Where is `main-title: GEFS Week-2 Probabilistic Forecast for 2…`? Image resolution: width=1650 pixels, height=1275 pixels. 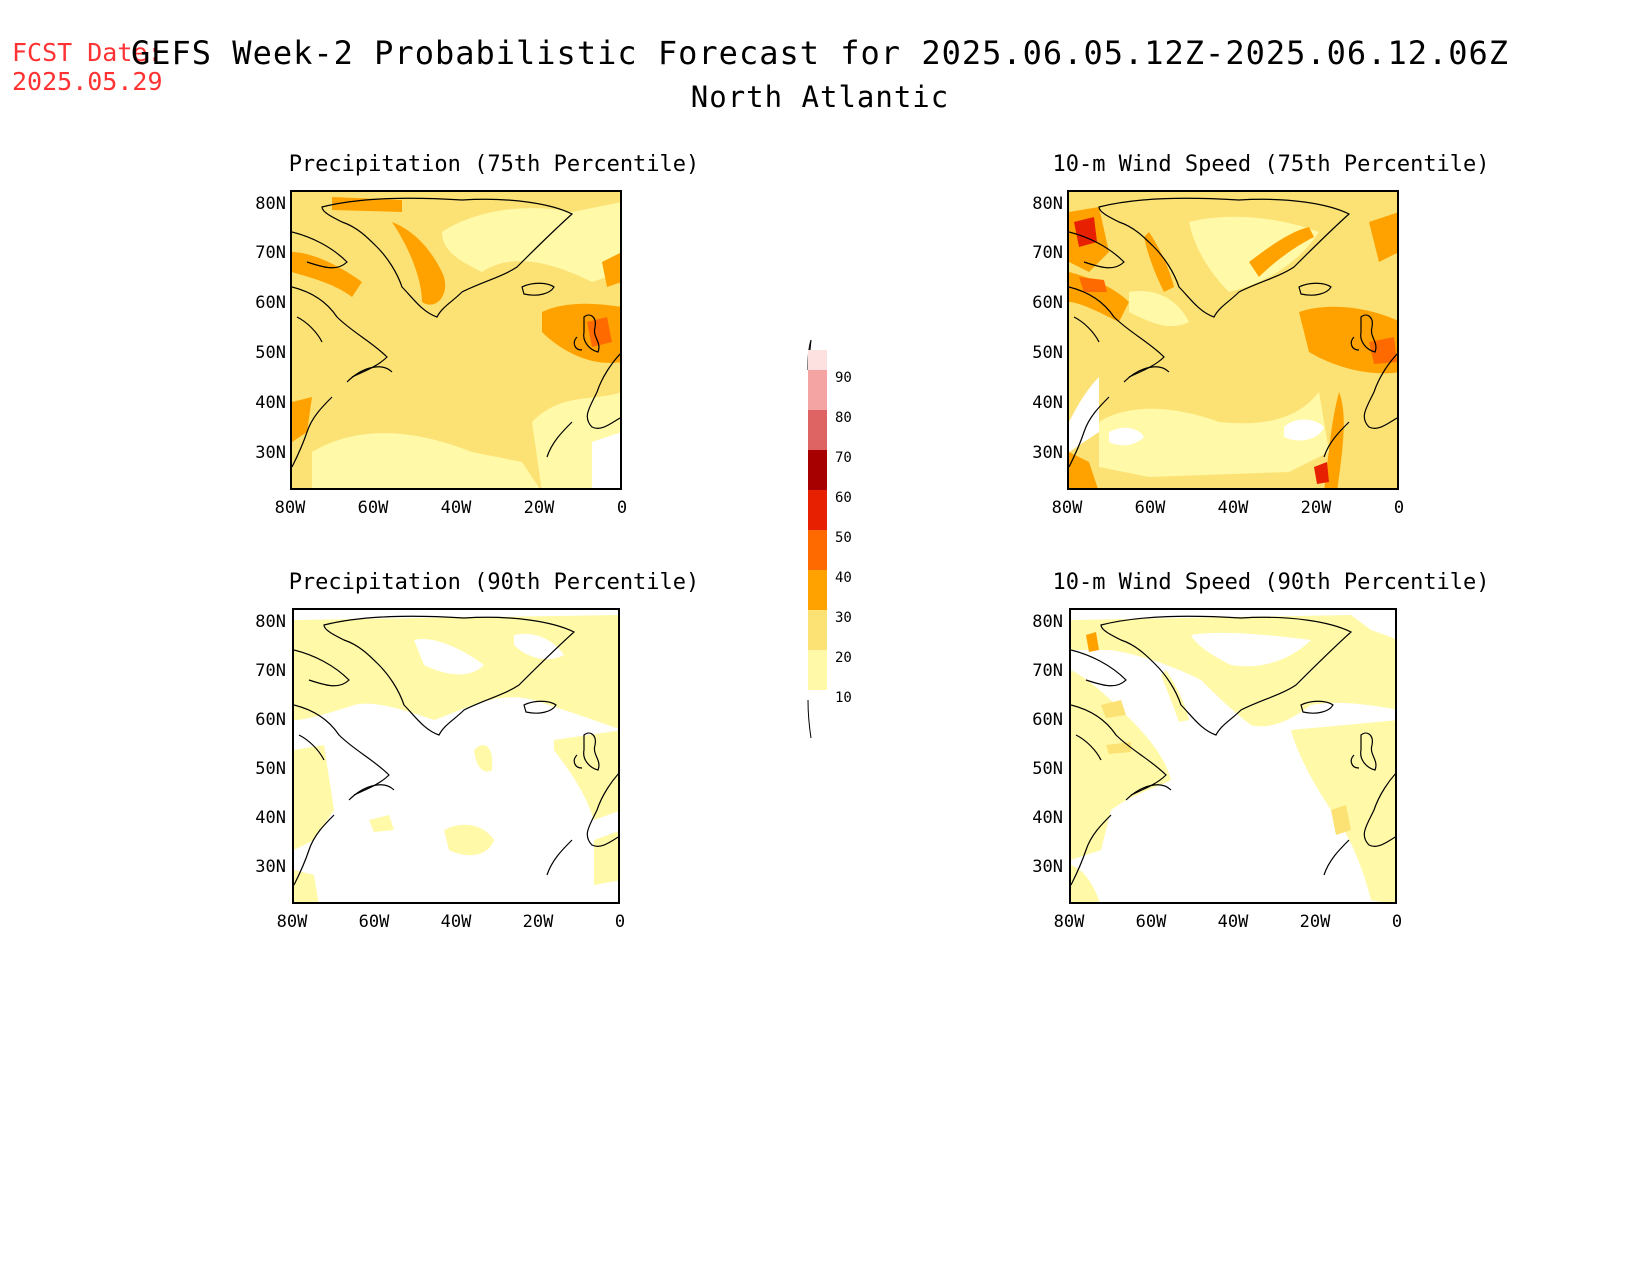 main-title: GEFS Week-2 Probabilistic Forecast for 2… is located at coordinates (820, 53).